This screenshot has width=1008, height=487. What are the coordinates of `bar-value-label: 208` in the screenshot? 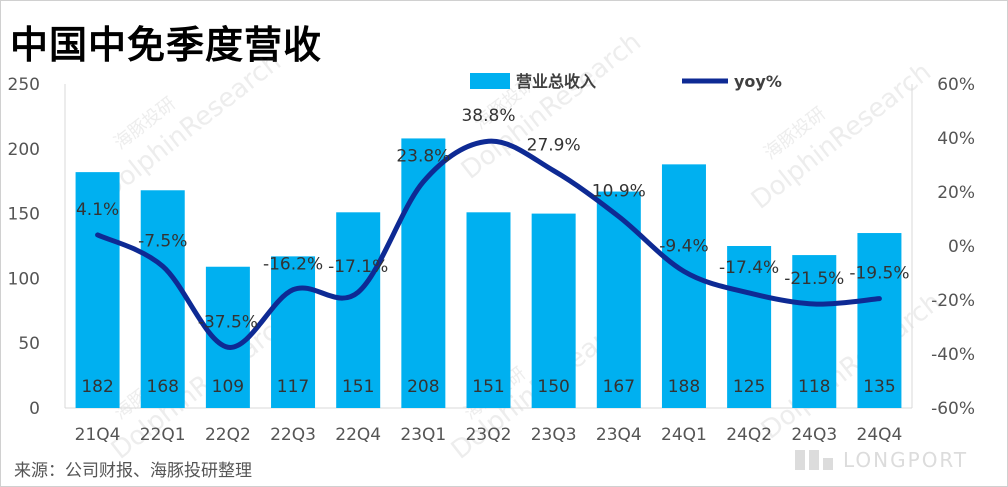 It's located at (423, 387).